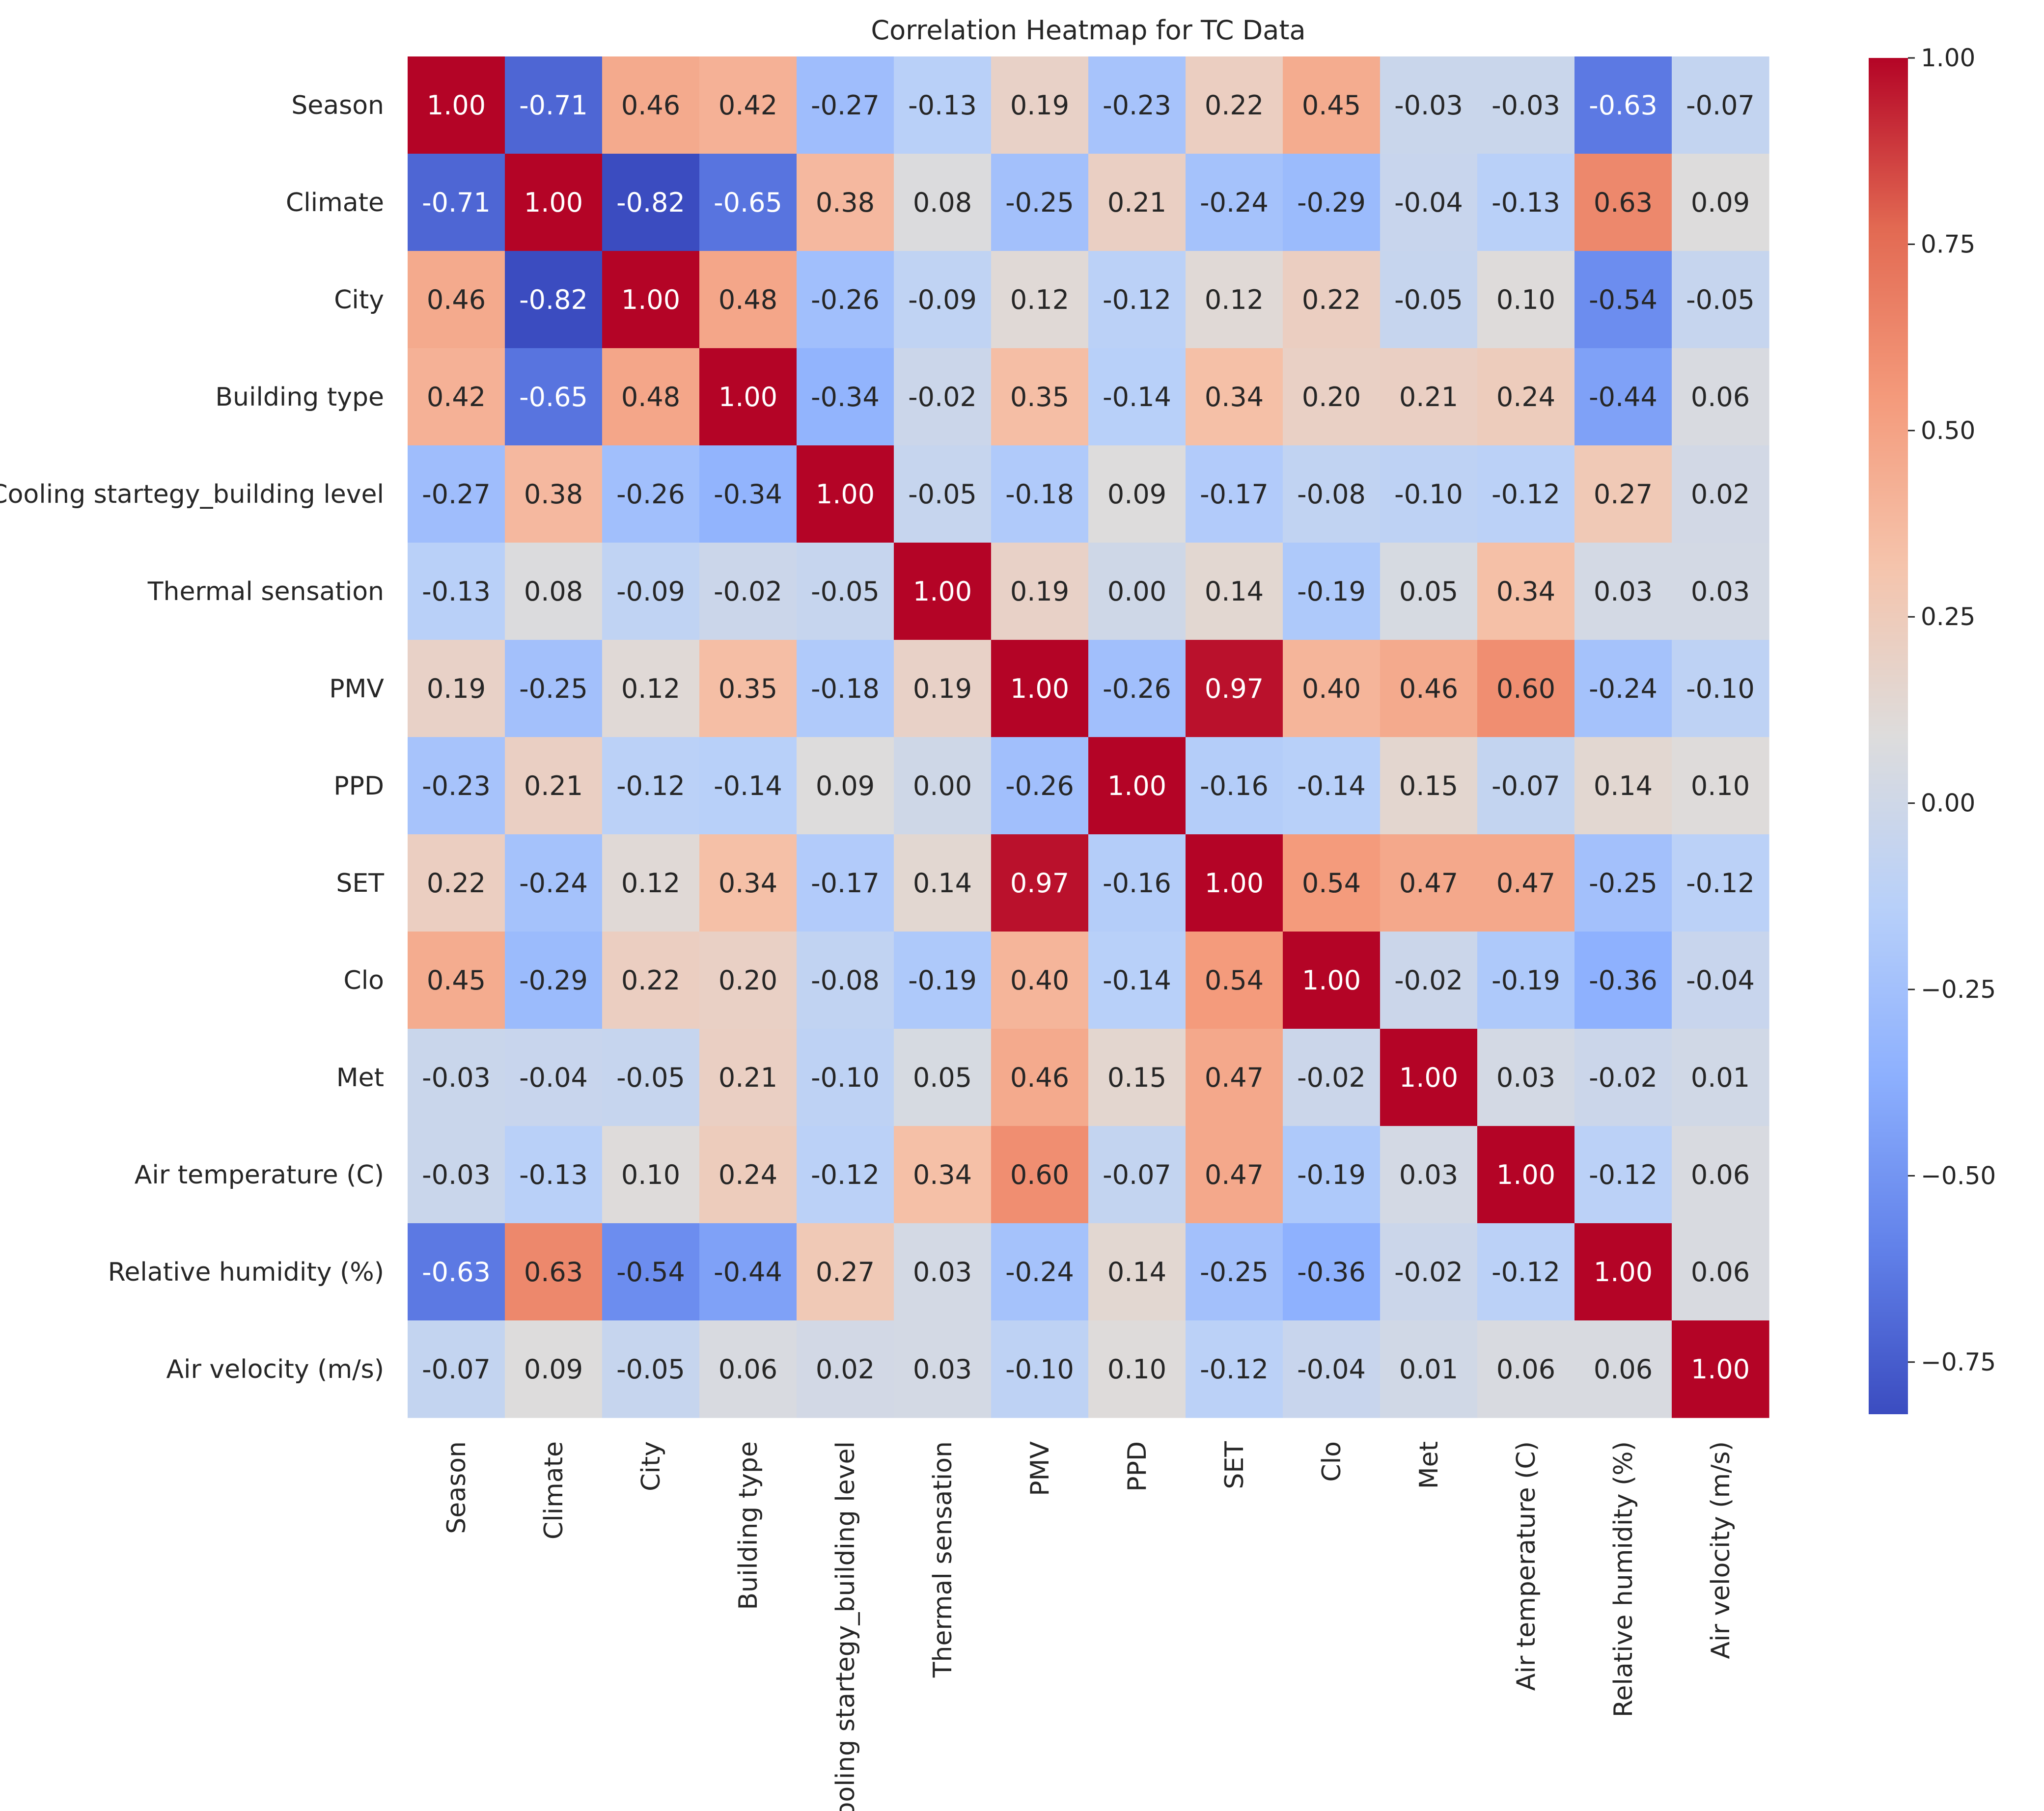 The height and width of the screenshot is (1811, 2044). Describe the element at coordinates (651, 1466) in the screenshot. I see `x-tick-label: City` at that location.